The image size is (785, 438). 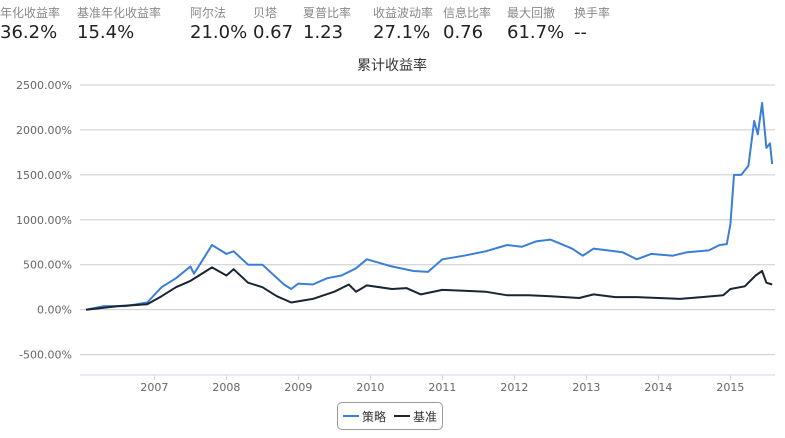 I want to click on stat-label: 换手率, so click(x=592, y=13).